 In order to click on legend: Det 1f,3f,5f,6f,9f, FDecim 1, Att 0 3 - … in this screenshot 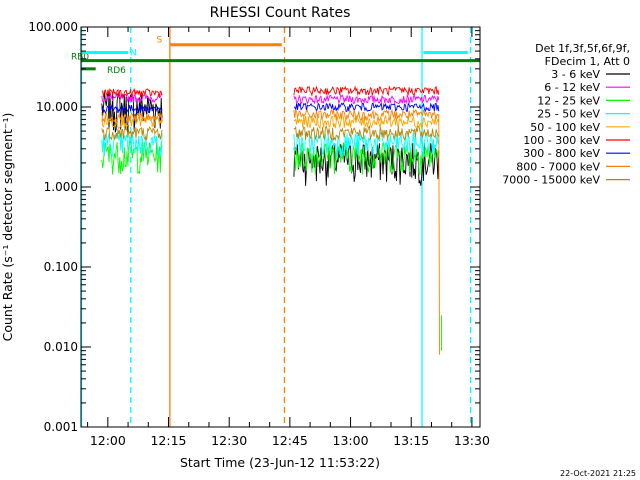, I will do `click(566, 114)`.